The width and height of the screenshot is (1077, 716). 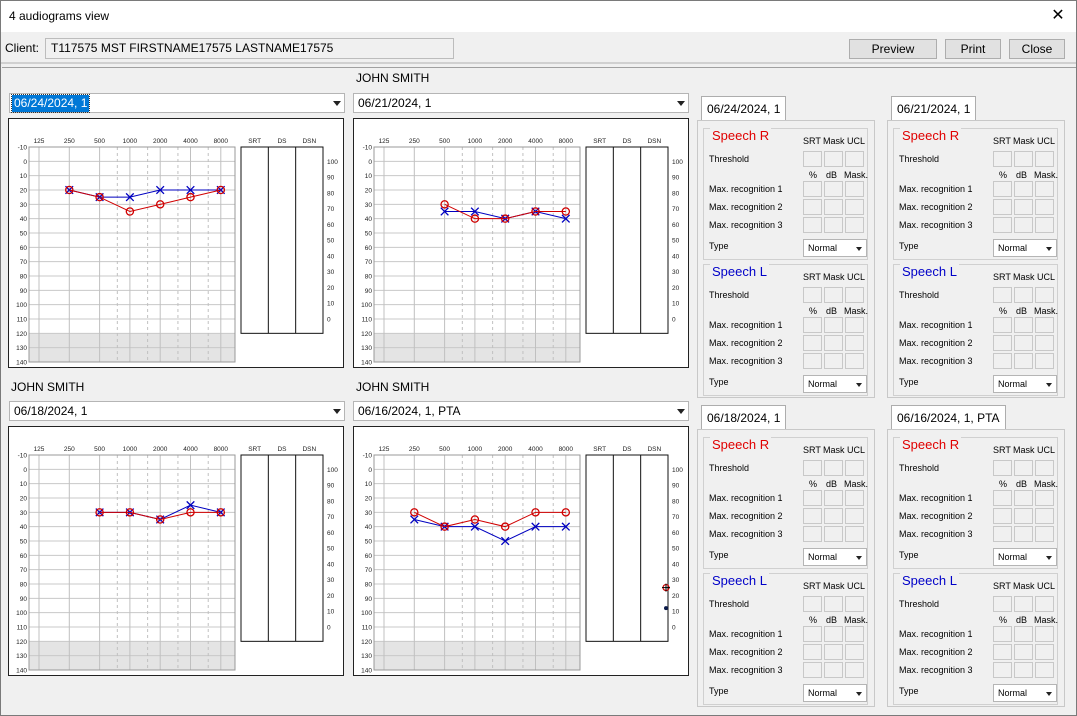 I want to click on date-select-1: 06/24/2024, 1, so click(x=177, y=103).